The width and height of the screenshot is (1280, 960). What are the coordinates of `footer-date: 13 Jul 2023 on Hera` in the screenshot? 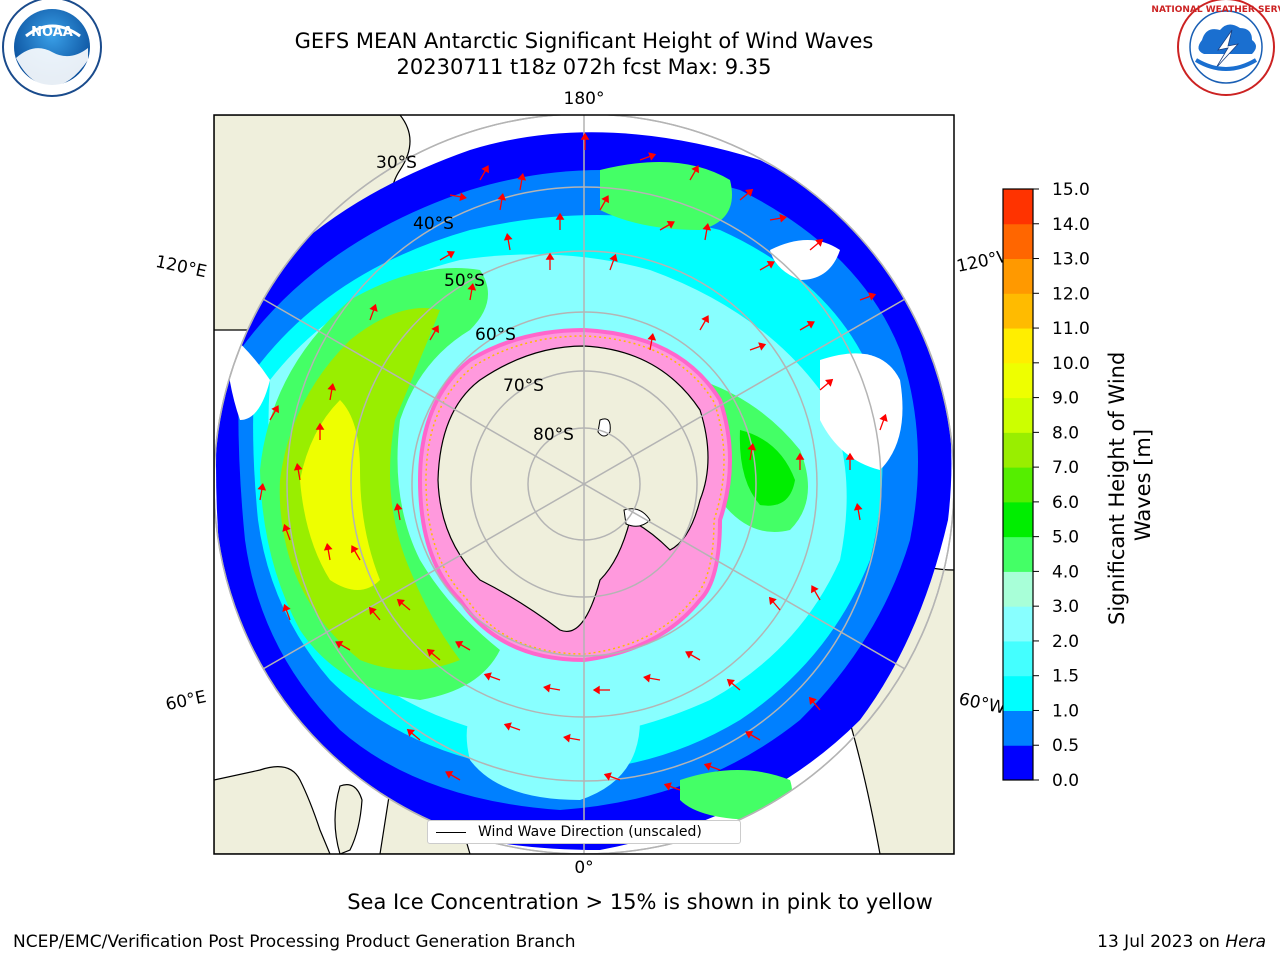 It's located at (1181, 942).